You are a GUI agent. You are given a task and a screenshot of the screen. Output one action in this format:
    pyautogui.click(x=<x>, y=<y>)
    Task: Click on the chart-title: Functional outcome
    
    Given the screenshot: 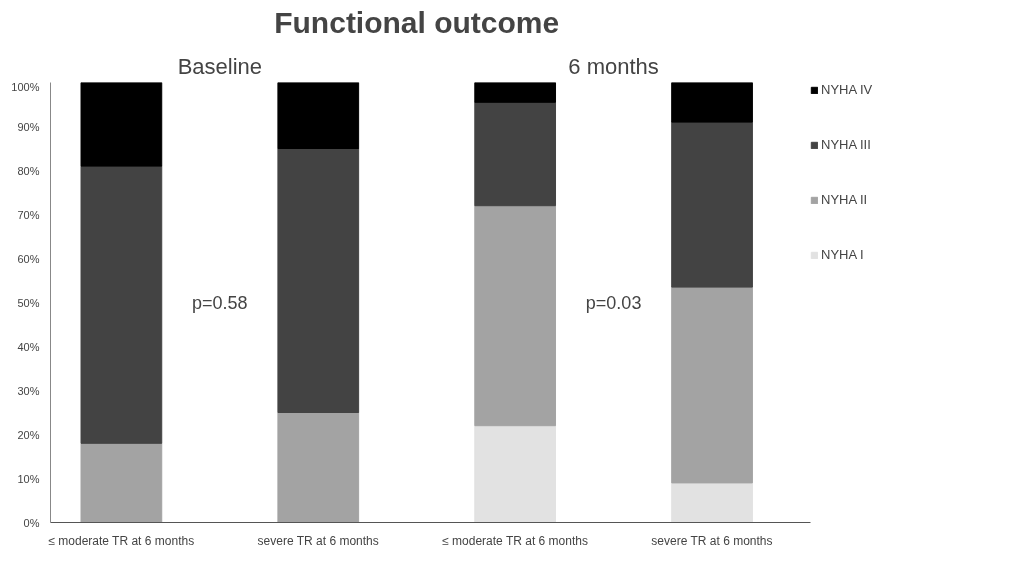 What is the action you would take?
    pyautogui.click(x=417, y=23)
    